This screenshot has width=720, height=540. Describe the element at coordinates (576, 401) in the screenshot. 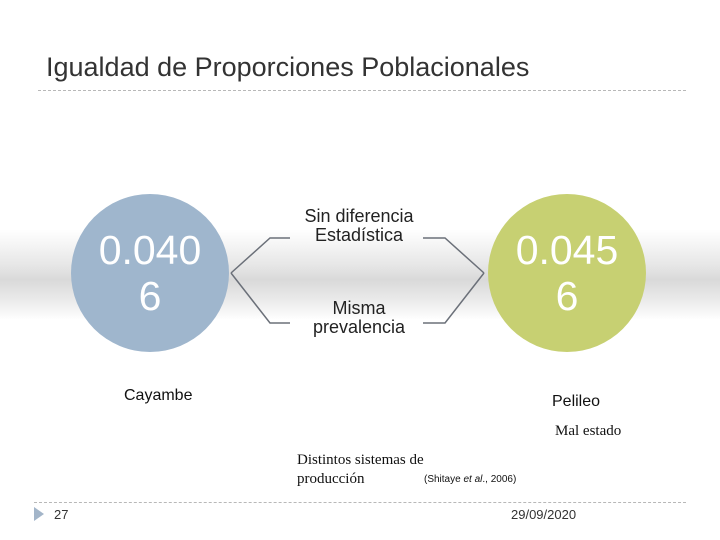

I see `right-place-label: Pelileo` at that location.